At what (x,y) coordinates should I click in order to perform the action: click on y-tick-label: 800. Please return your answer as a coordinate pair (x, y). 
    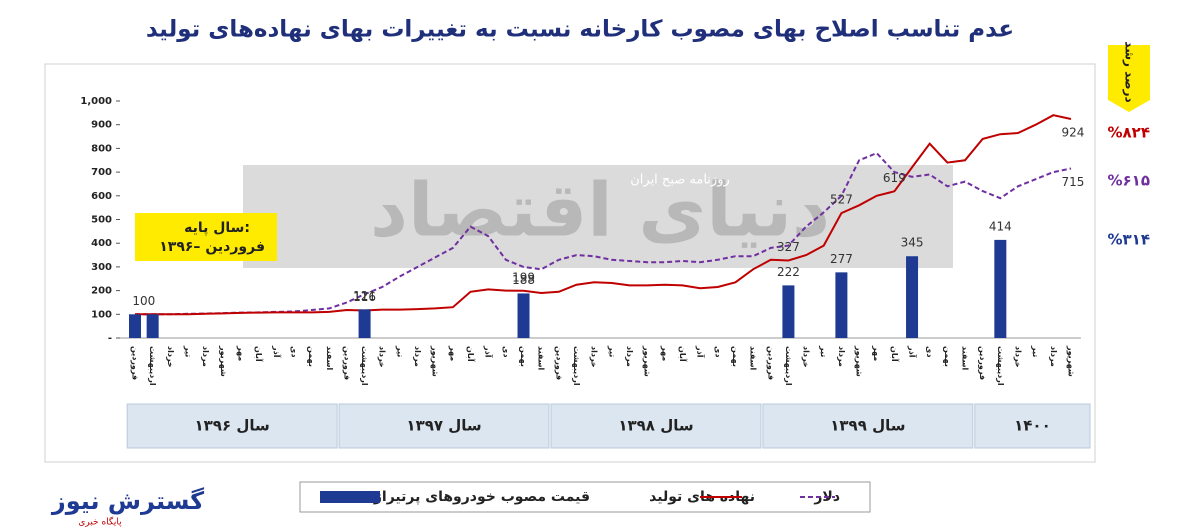
    Looking at the image, I should click on (101, 148).